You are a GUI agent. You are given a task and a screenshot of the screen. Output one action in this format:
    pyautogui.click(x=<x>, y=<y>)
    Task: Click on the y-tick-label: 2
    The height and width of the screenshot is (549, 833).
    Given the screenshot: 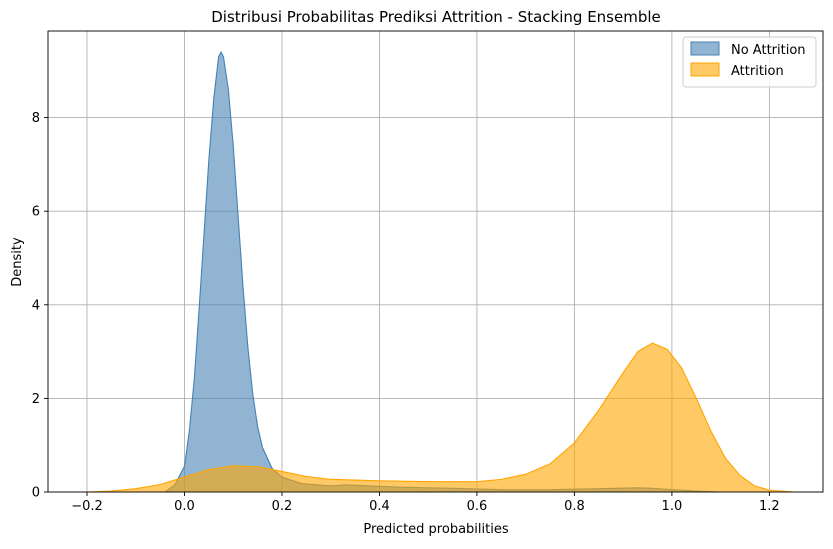 What is the action you would take?
    pyautogui.click(x=36, y=399)
    